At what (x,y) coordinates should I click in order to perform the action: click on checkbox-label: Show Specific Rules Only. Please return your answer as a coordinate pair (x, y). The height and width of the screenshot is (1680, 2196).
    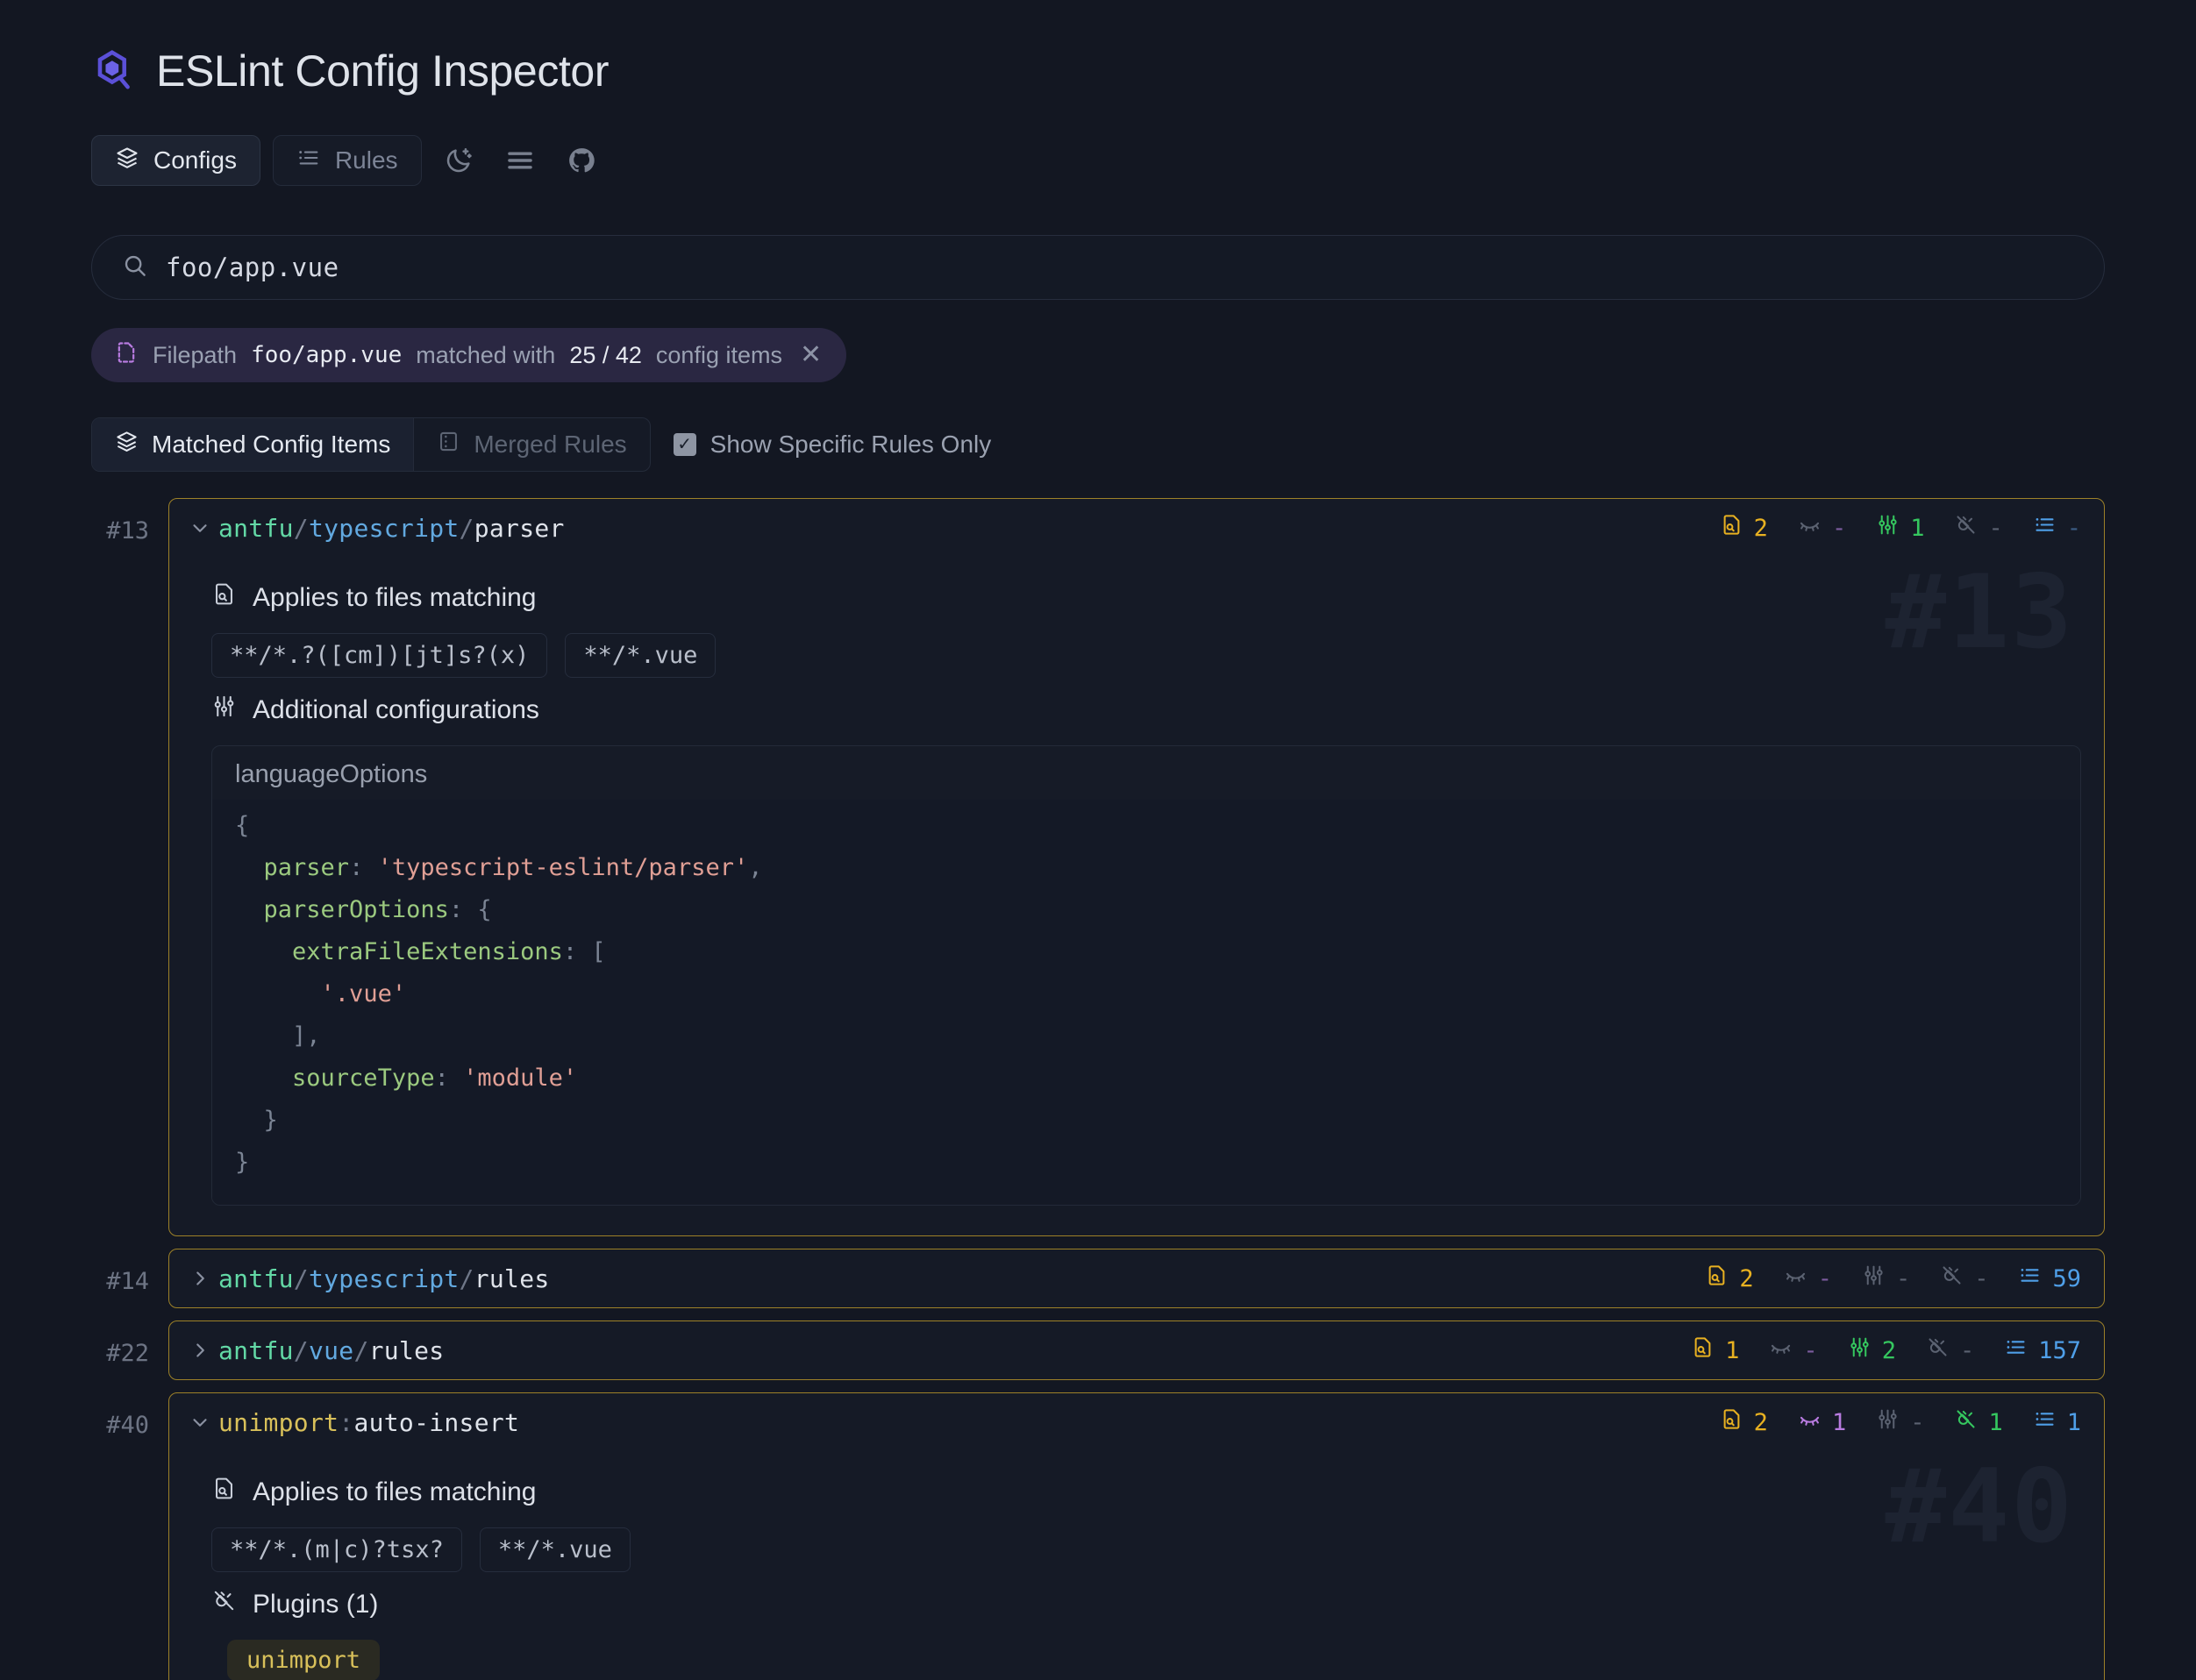
    Looking at the image, I should click on (850, 444).